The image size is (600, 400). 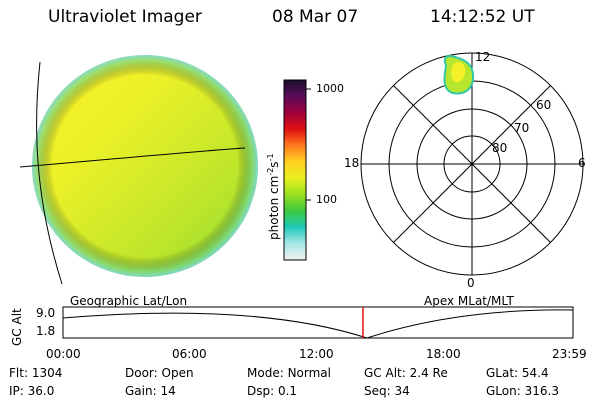 I want to click on altitude-track-plot, so click(x=318, y=322).